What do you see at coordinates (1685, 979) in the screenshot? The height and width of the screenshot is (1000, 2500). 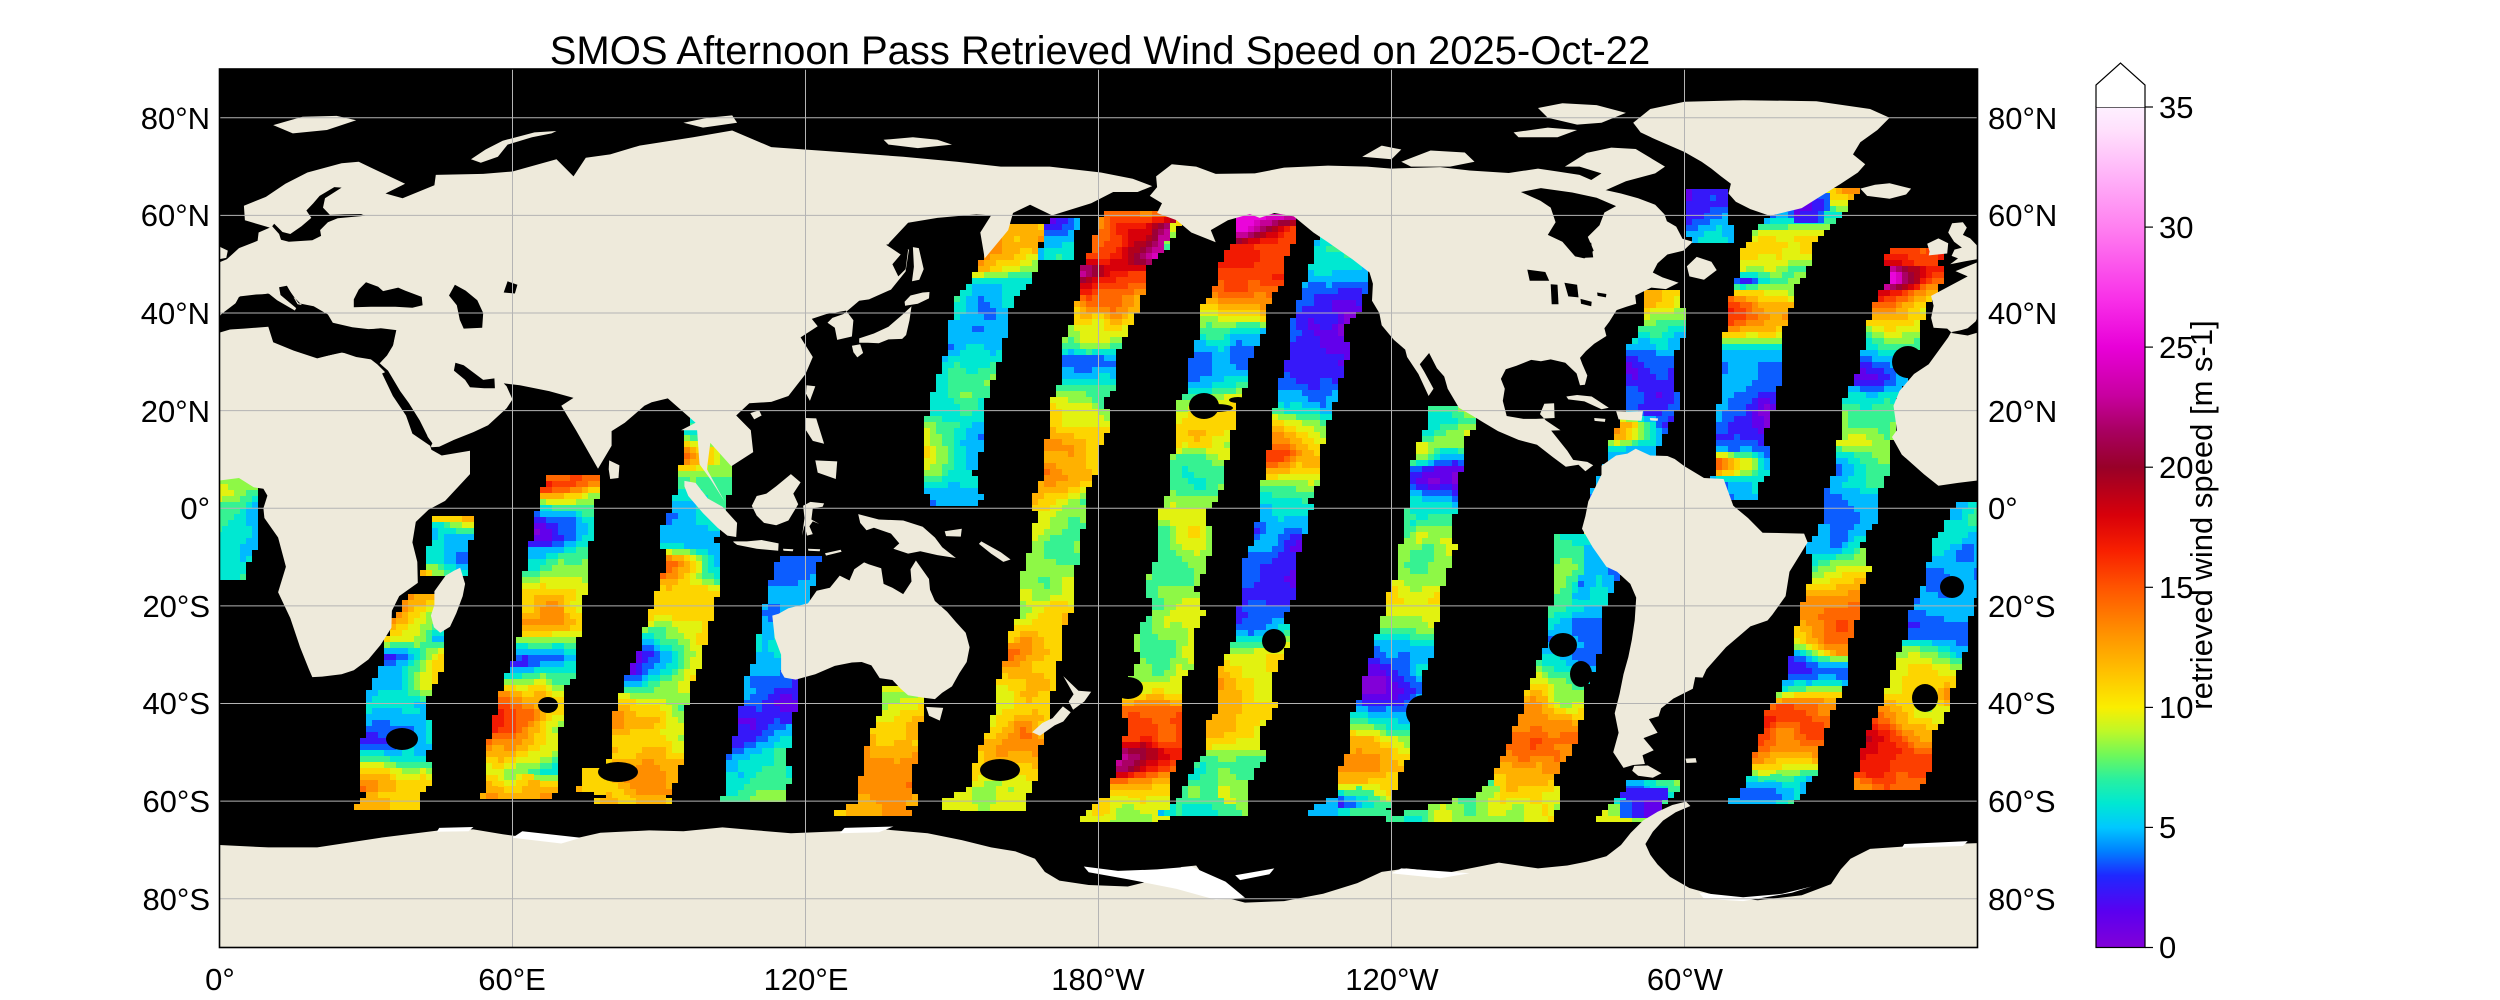 I see `svg-text: 60°W` at bounding box center [1685, 979].